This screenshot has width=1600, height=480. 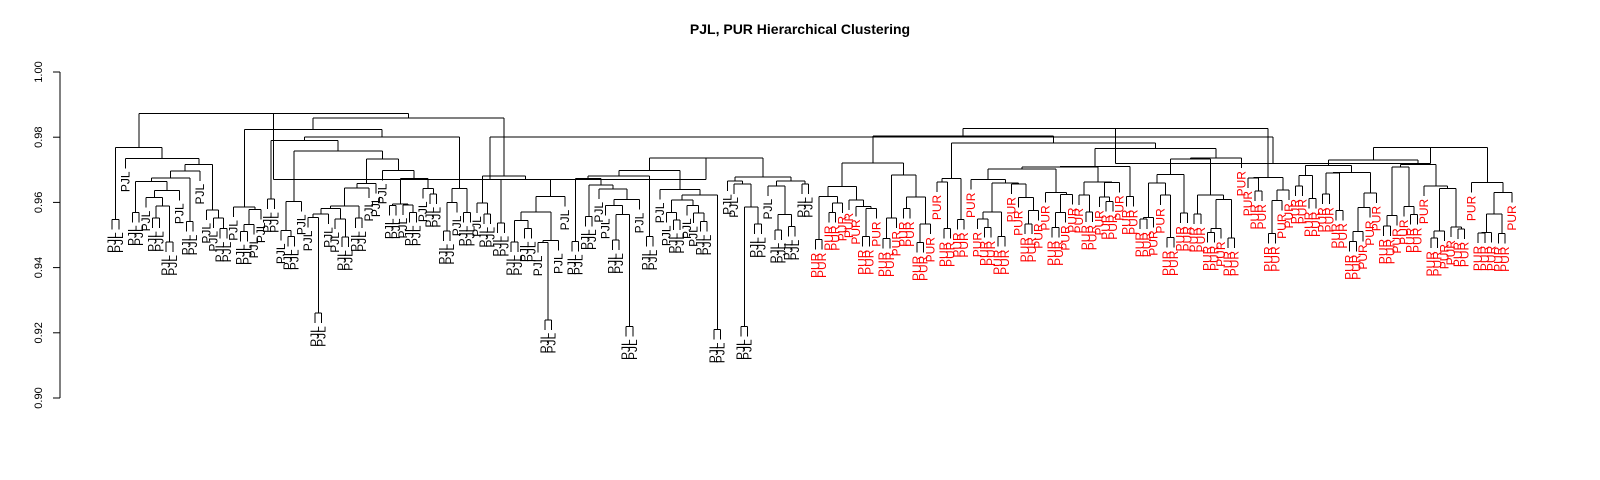 I want to click on y-tick-label: 0.98, so click(x=39, y=136).